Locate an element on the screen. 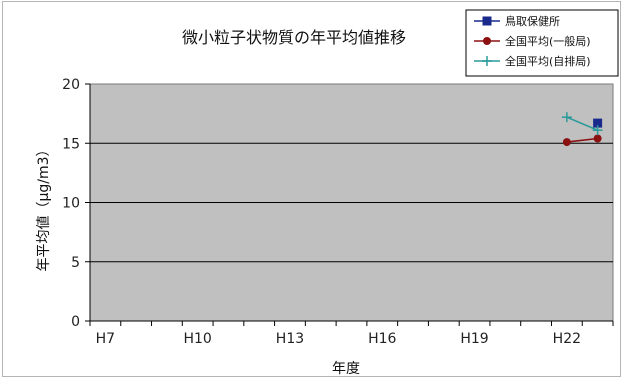 The width and height of the screenshot is (624, 379). y-tick-label: 15 is located at coordinates (71, 144).